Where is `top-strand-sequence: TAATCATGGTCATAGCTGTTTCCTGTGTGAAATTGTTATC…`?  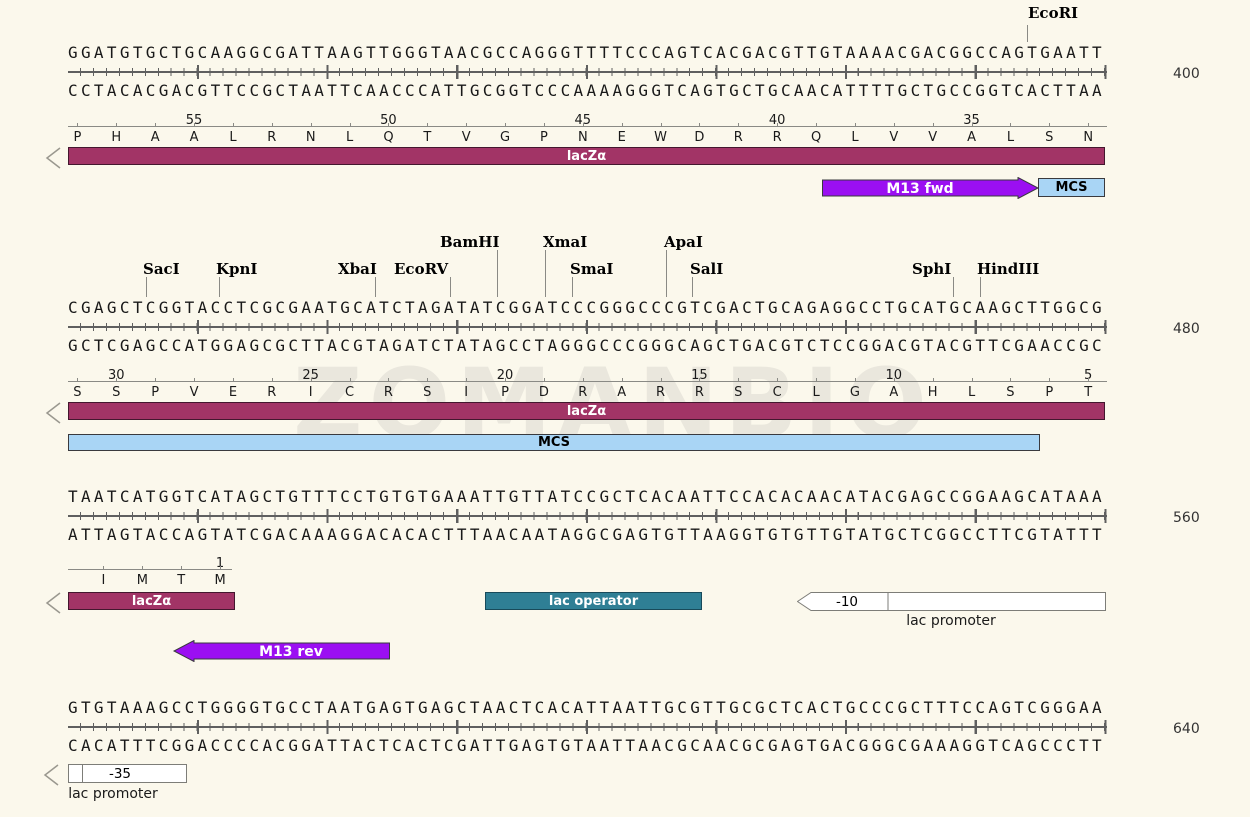 top-strand-sequence: TAATCATGGTCATAGCTGTTTCCTGTGTGAAATTGTTATC… is located at coordinates (587, 496).